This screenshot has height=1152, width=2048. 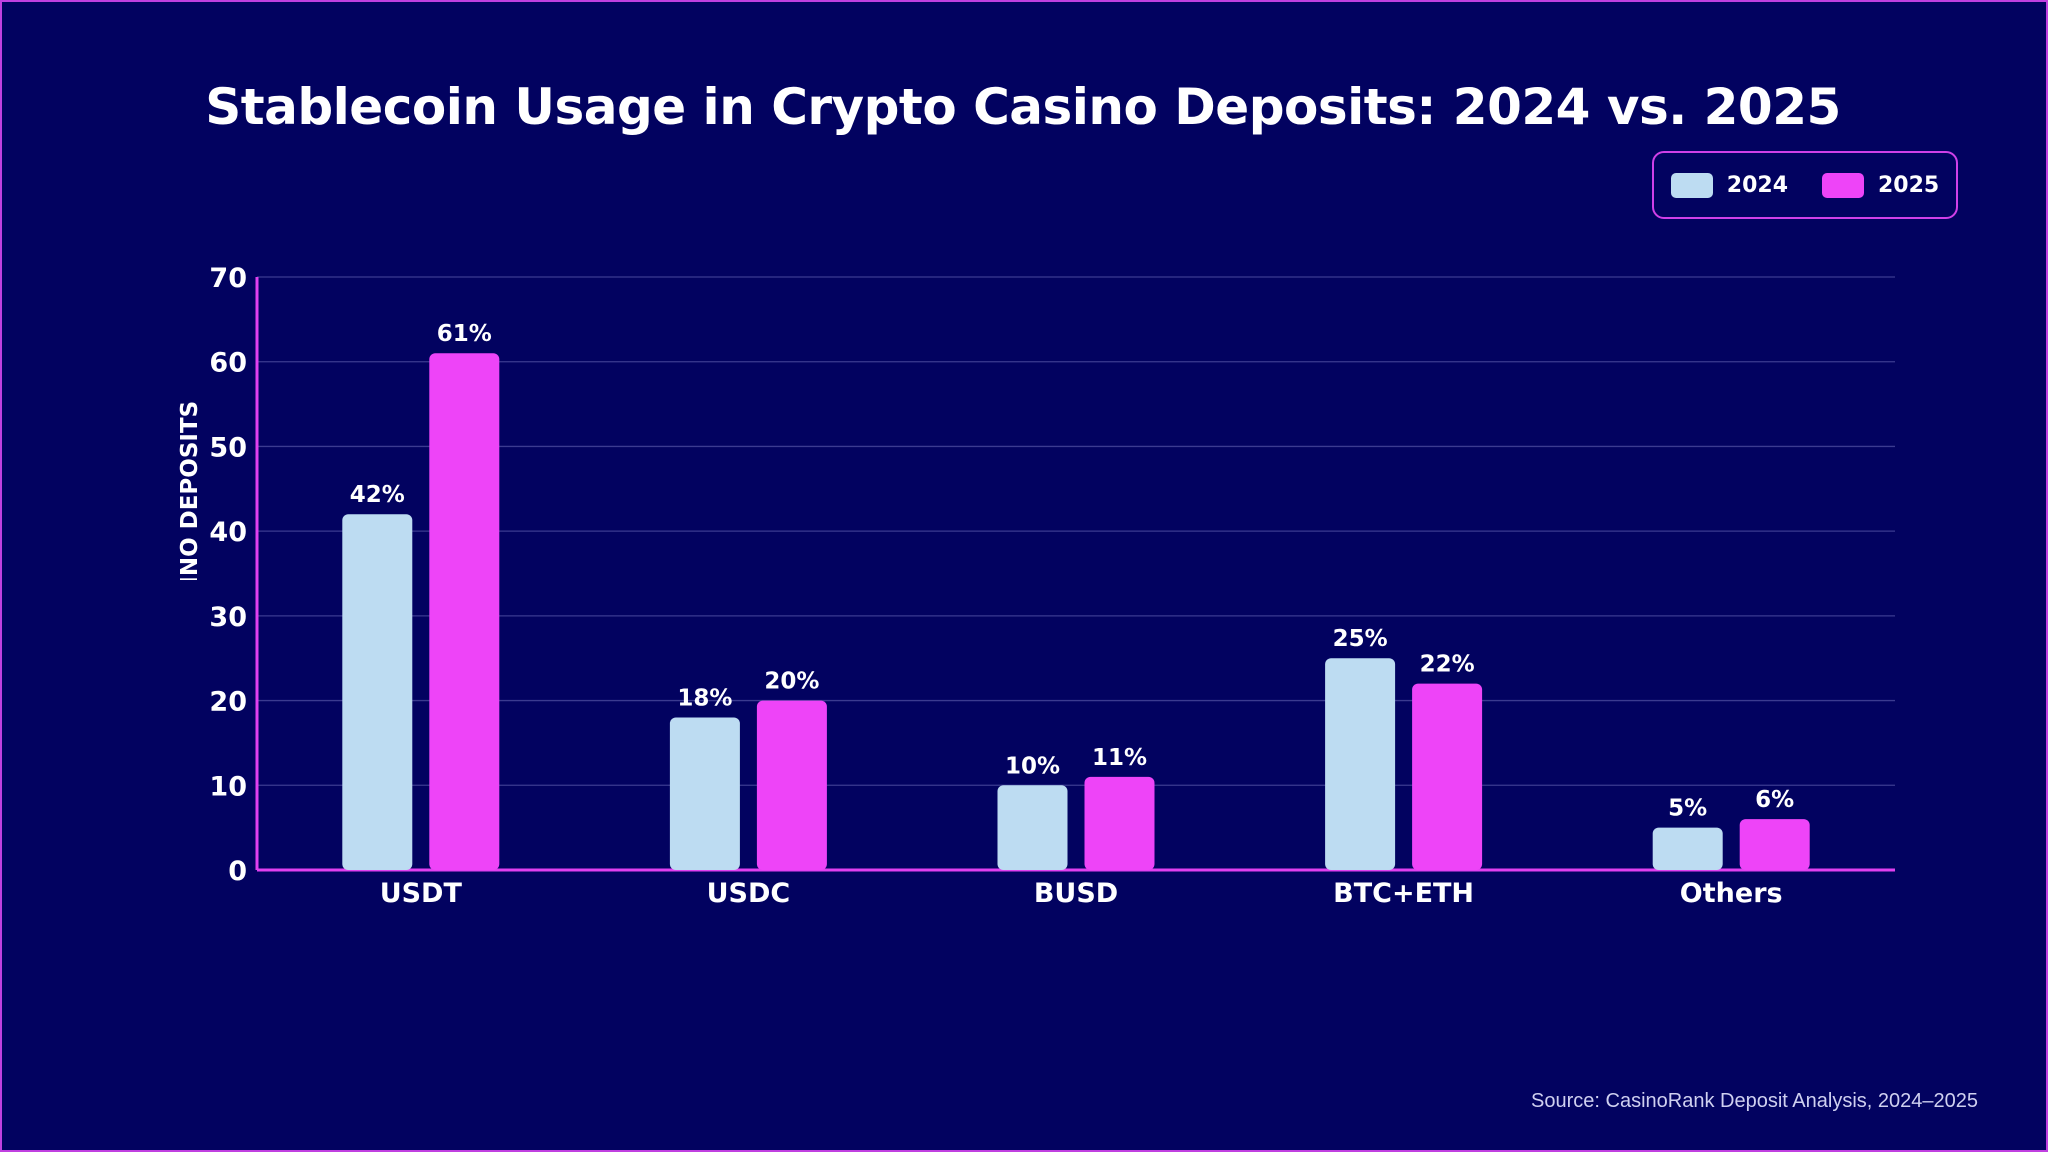 I want to click on legend-item-2025: 2025, so click(x=1881, y=185).